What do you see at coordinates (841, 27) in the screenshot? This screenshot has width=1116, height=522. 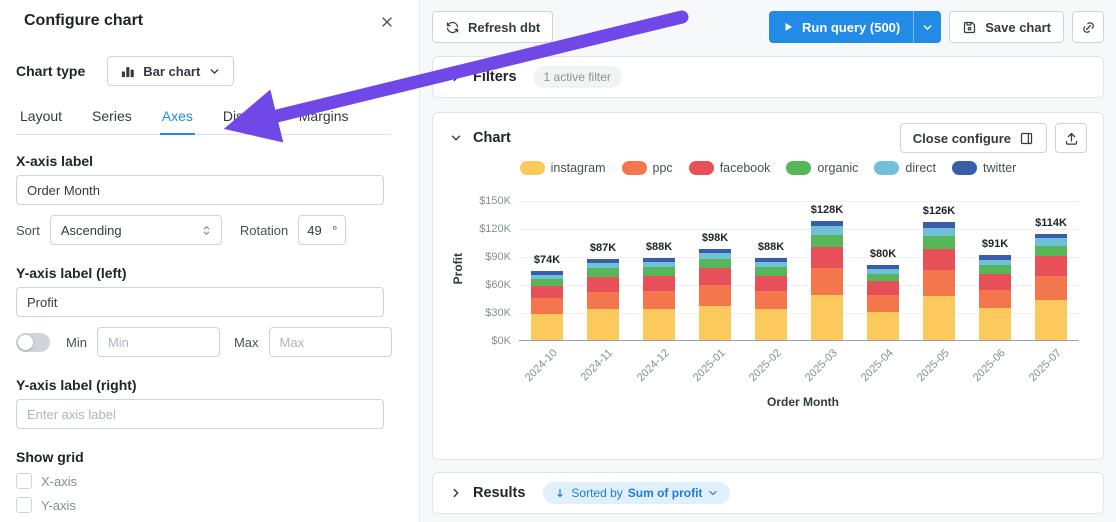 I see `run-query-button: Run query (500)` at bounding box center [841, 27].